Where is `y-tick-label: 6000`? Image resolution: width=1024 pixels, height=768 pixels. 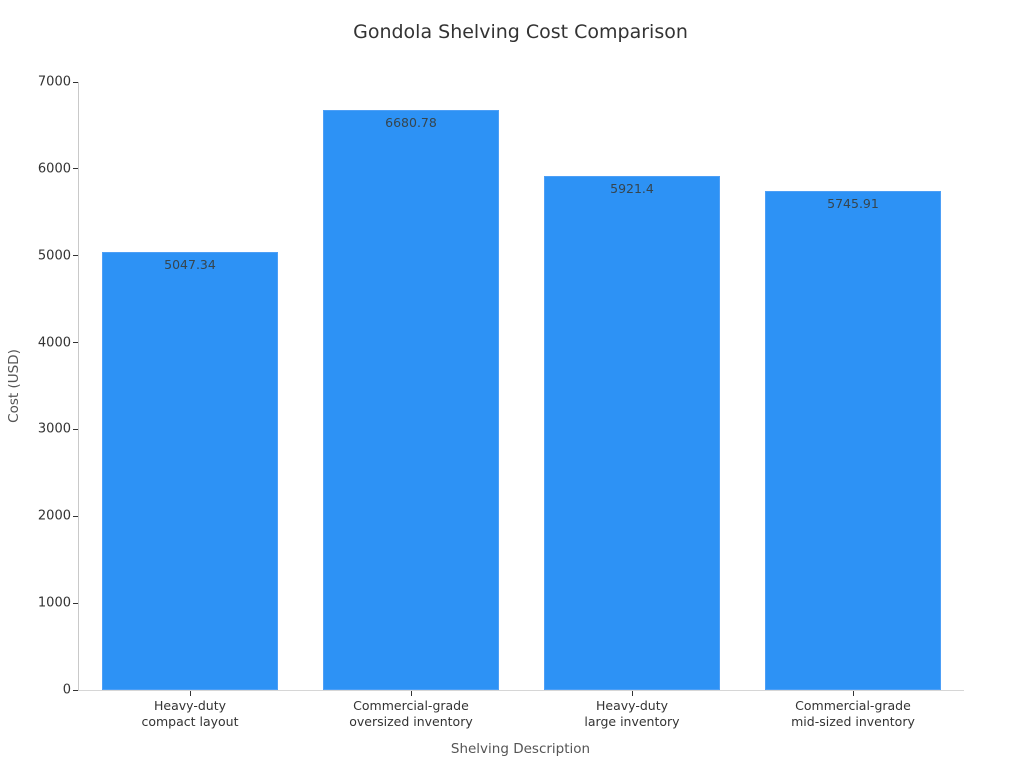 y-tick-label: 6000 is located at coordinates (54, 169).